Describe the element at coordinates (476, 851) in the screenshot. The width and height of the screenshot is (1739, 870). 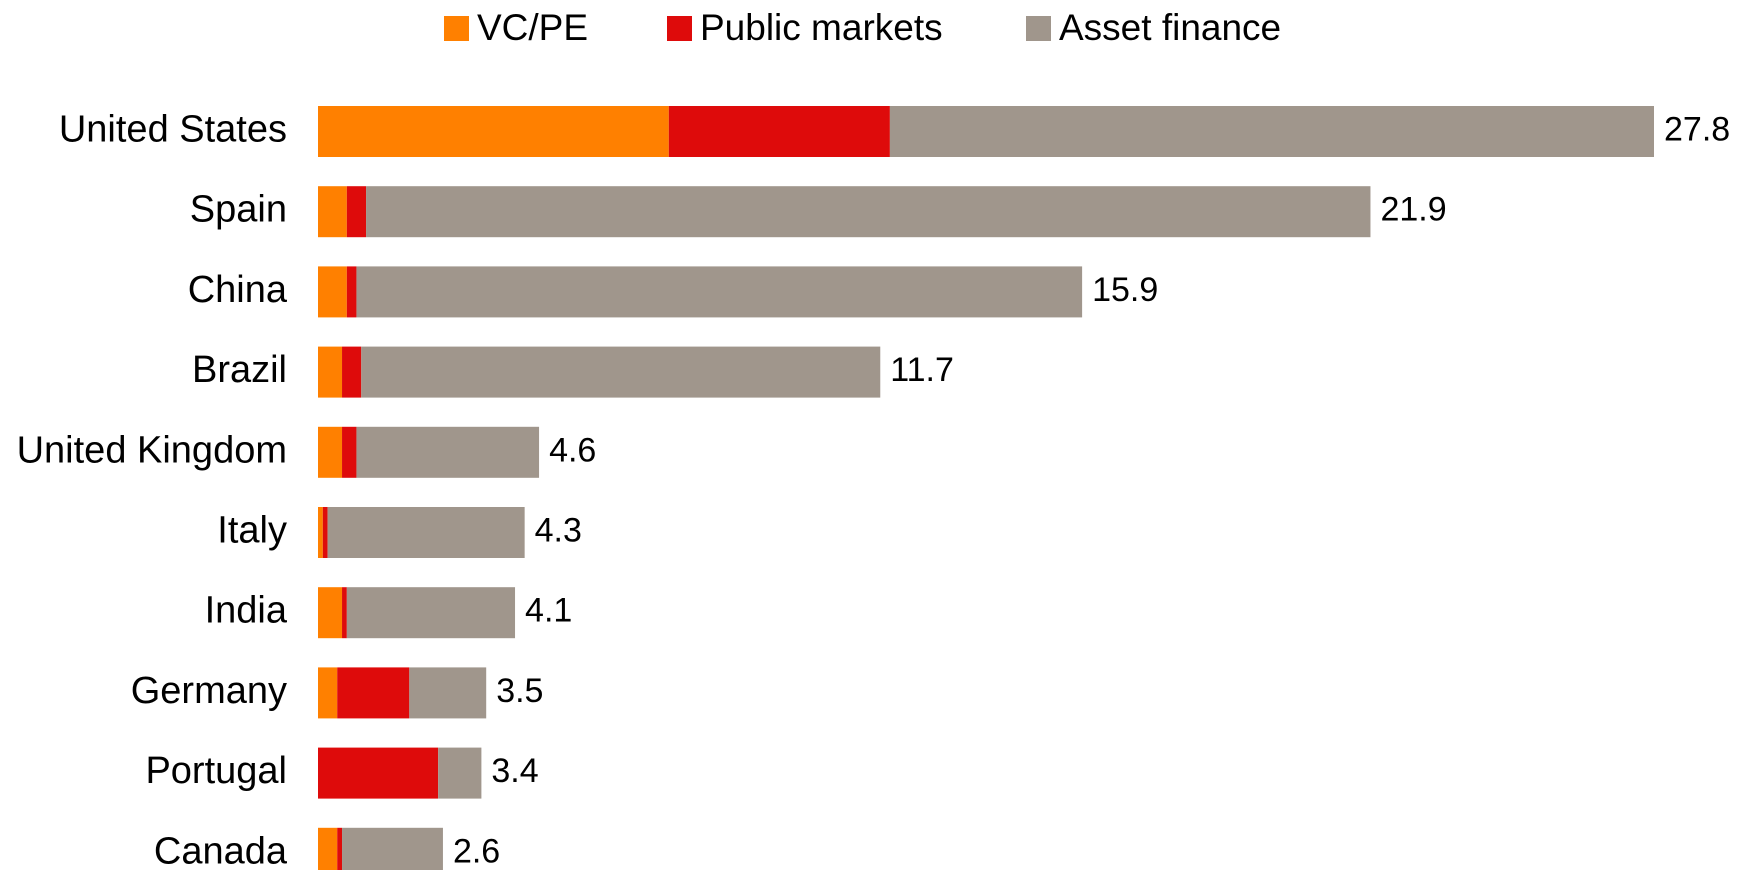
I see `value-label: 2.6` at that location.